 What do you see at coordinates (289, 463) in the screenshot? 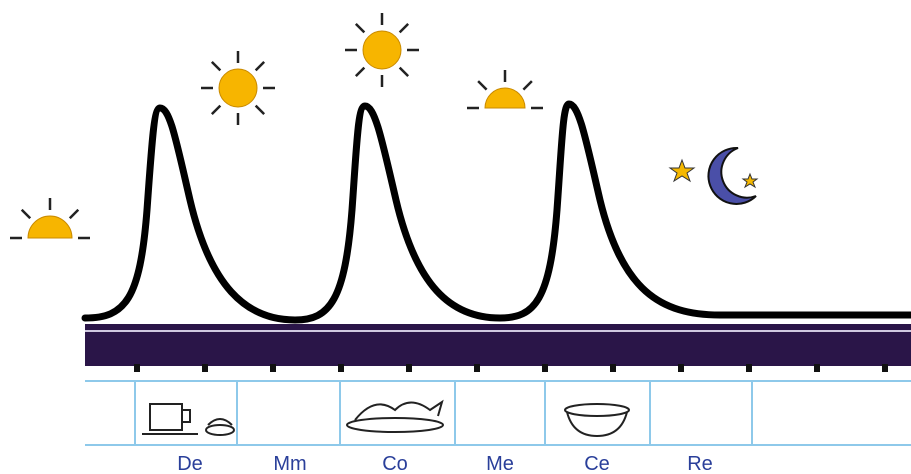
I see `period-label: Mm` at bounding box center [289, 463].